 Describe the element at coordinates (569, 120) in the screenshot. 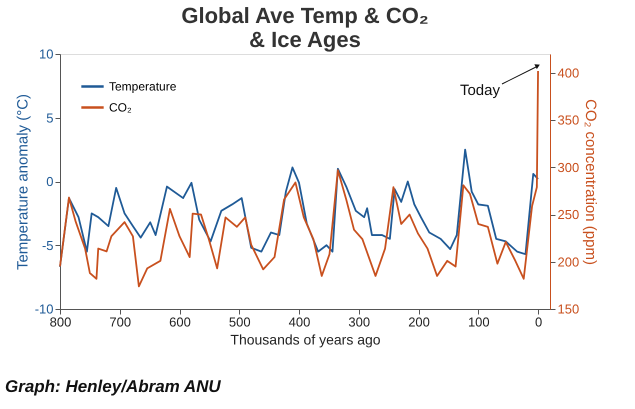

I see `y2-tick-label: 350` at that location.